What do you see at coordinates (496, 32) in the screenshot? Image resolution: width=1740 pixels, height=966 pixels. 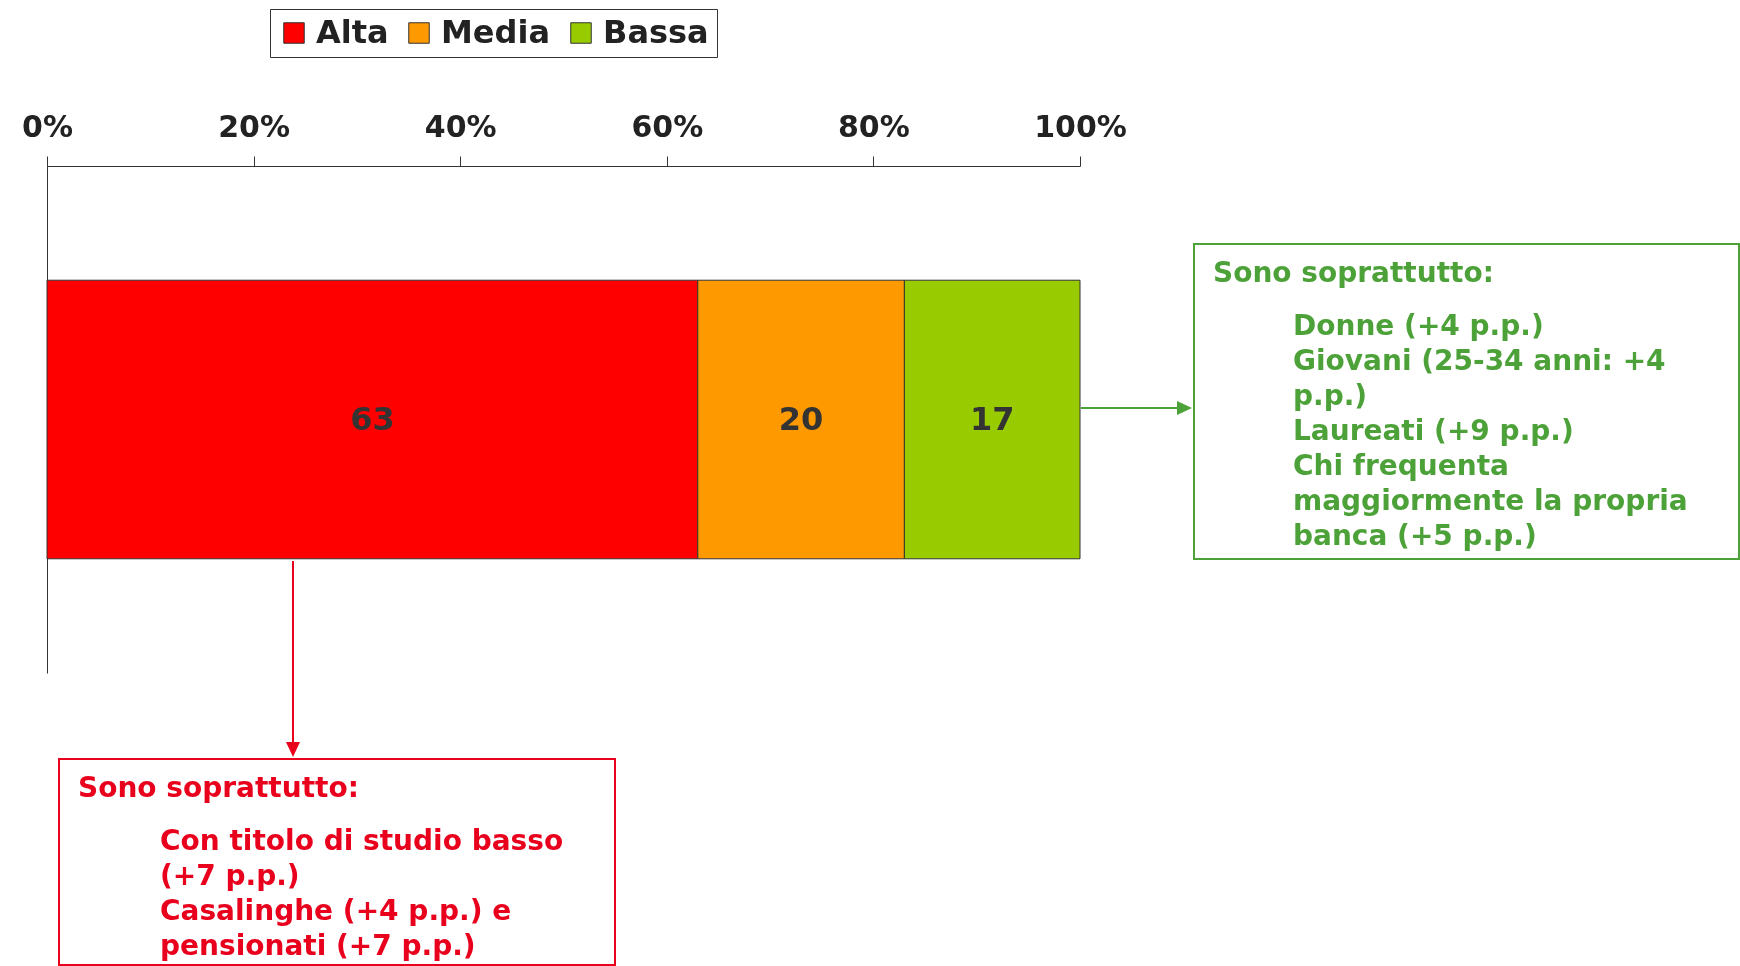 I see `legend-label: Media` at bounding box center [496, 32].